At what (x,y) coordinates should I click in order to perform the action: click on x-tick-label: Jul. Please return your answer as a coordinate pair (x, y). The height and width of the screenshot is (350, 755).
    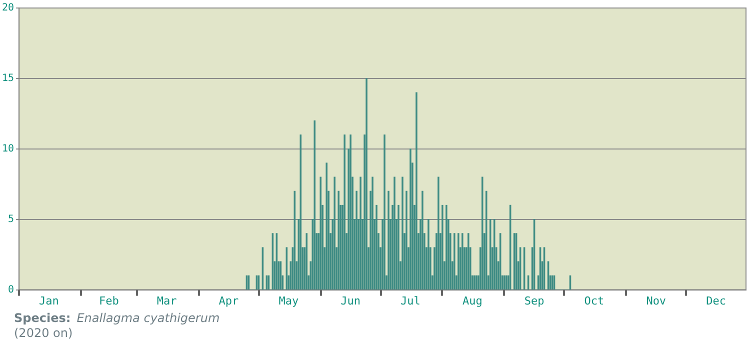
    Looking at the image, I should click on (410, 301).